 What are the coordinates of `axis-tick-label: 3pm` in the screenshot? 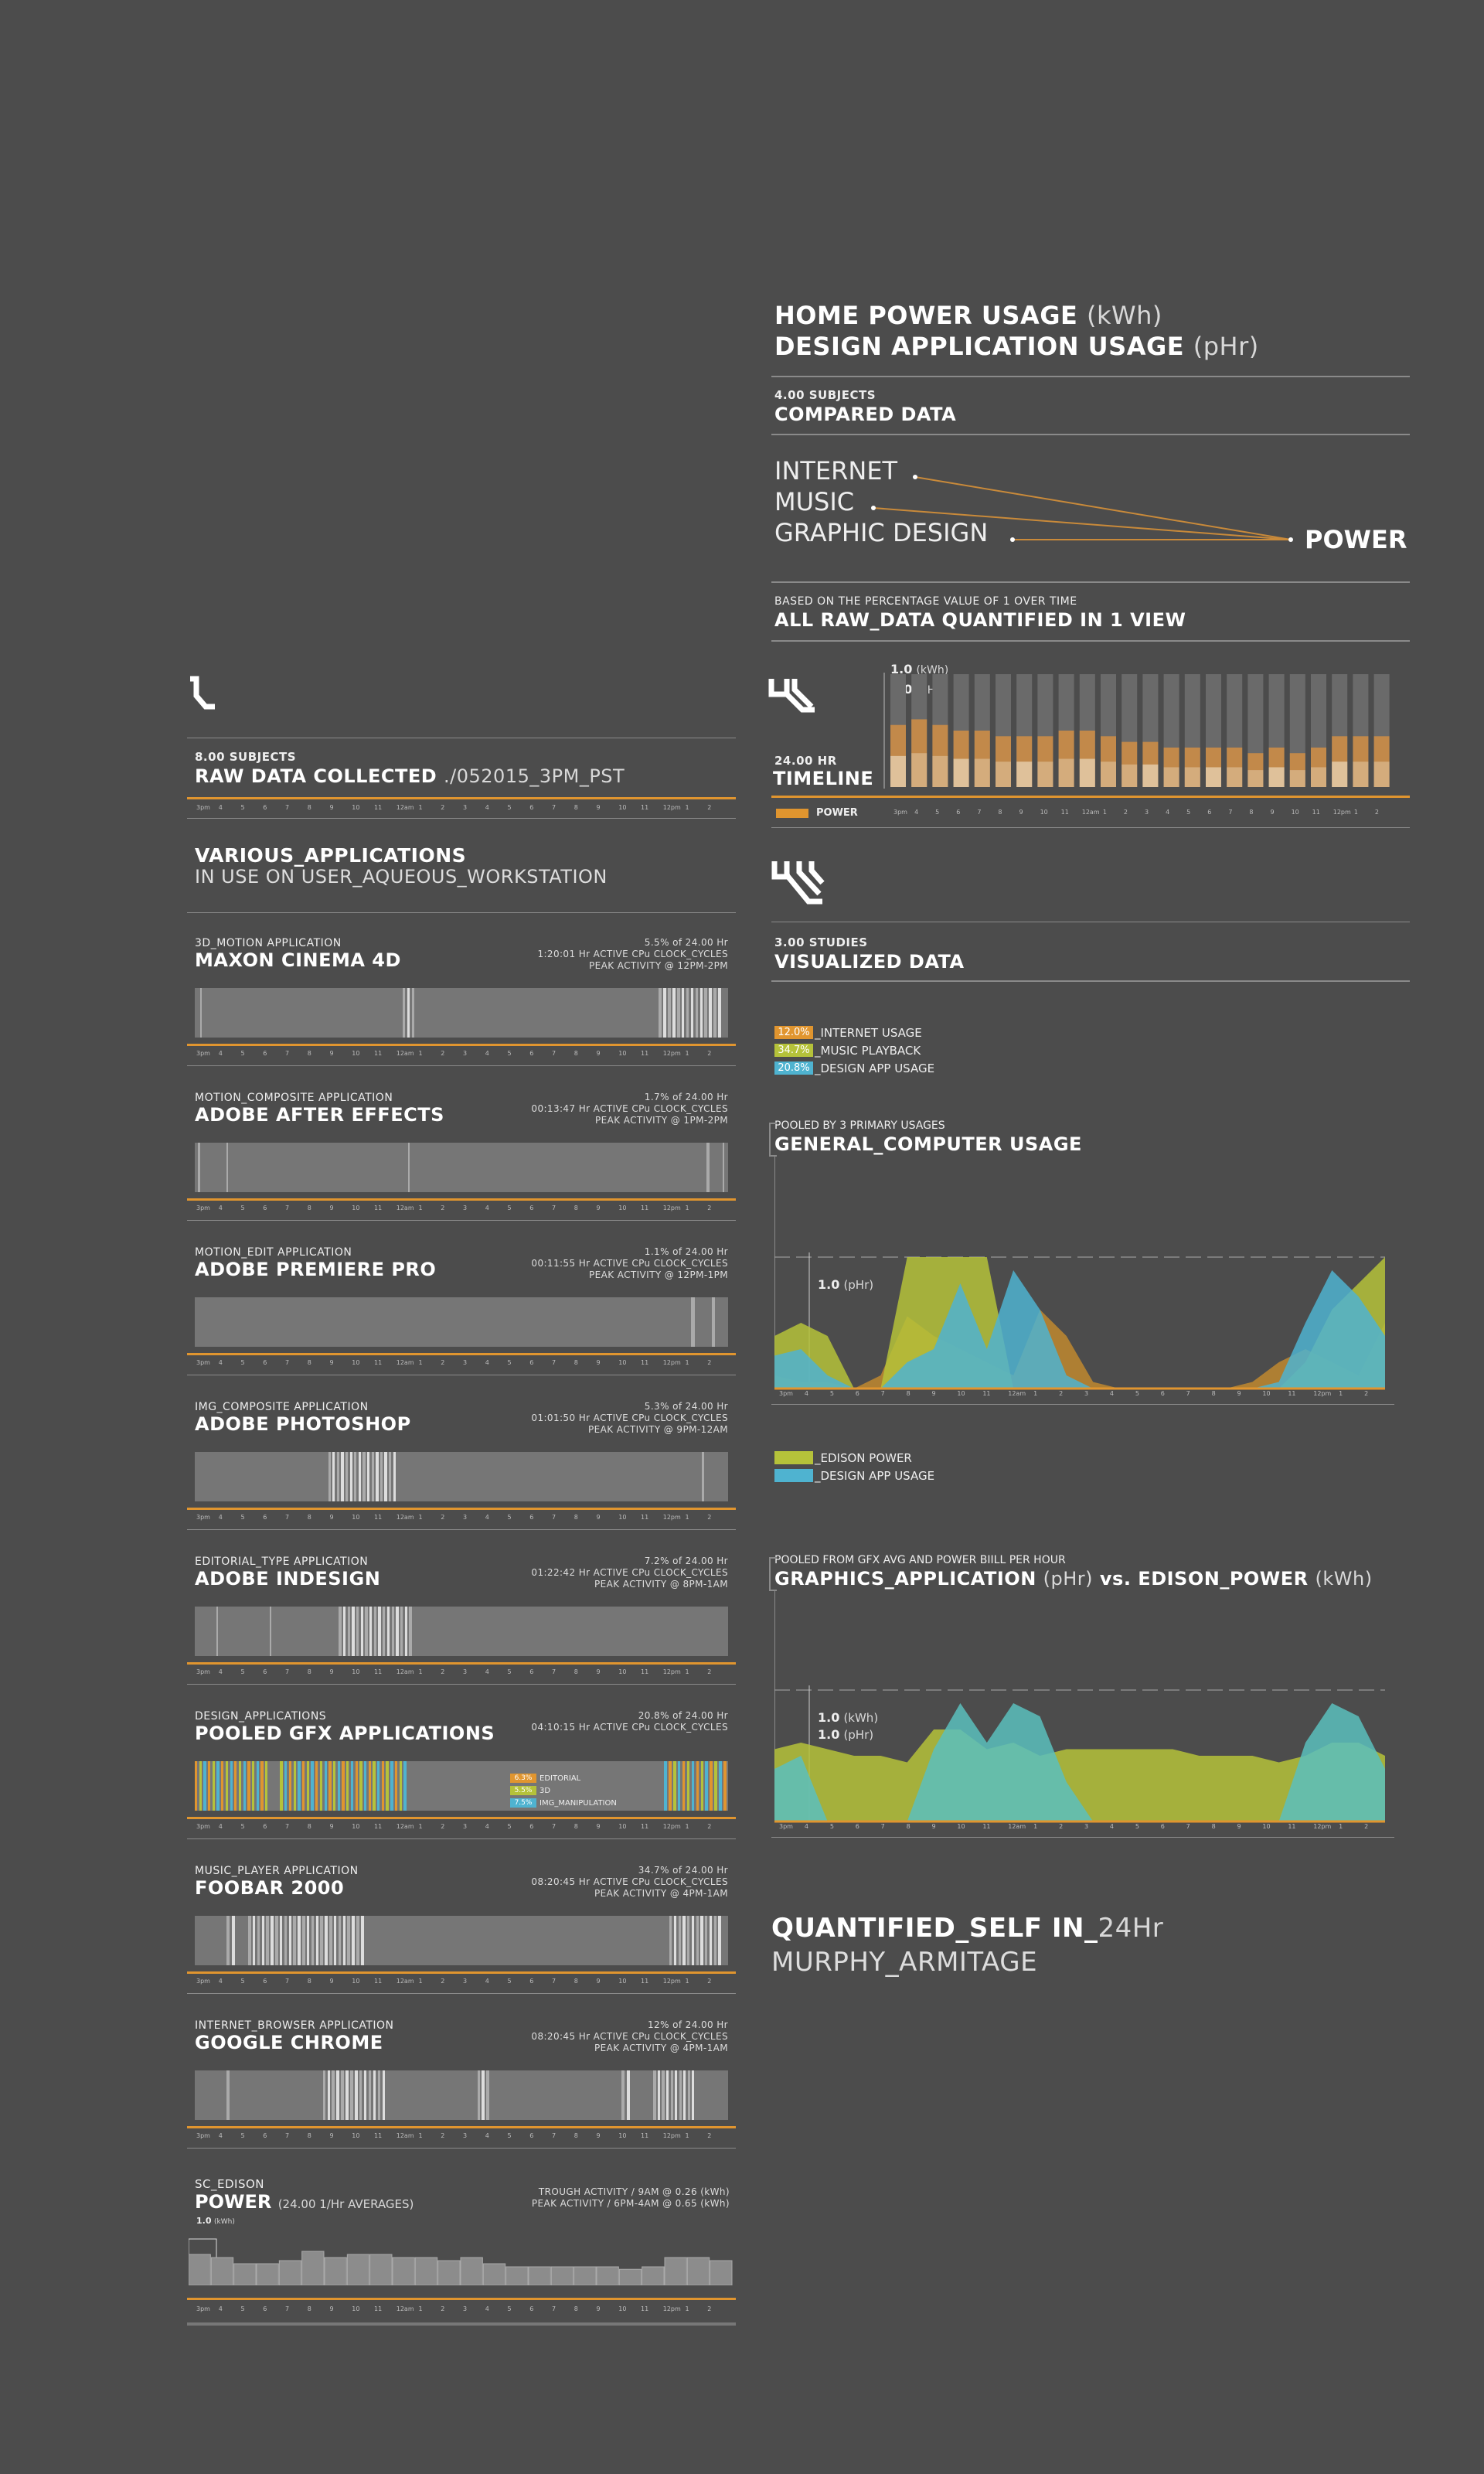 It's located at (203, 2308).